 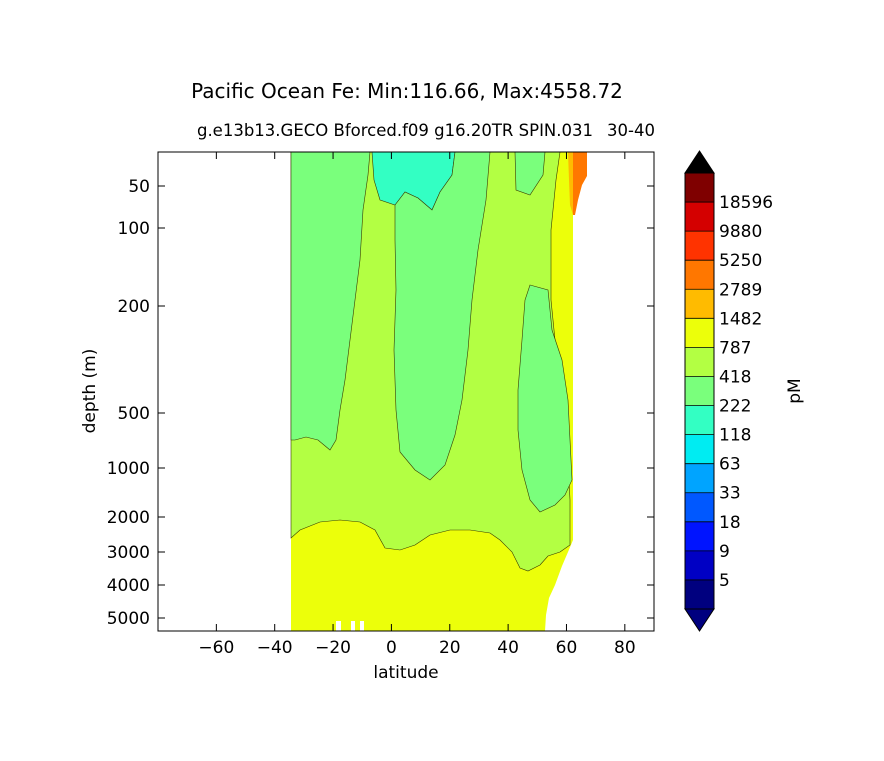 I want to click on x-axis-label: latitude, so click(x=405, y=673).